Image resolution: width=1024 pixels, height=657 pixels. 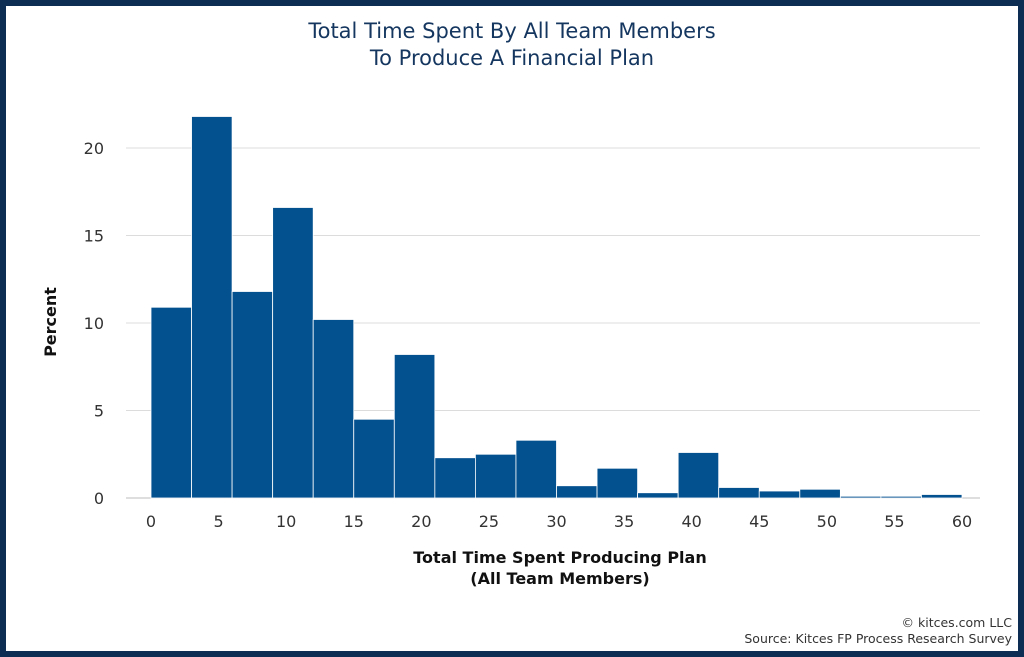 What do you see at coordinates (956, 622) in the screenshot?
I see `copyright-text: © kitces.com LLC` at bounding box center [956, 622].